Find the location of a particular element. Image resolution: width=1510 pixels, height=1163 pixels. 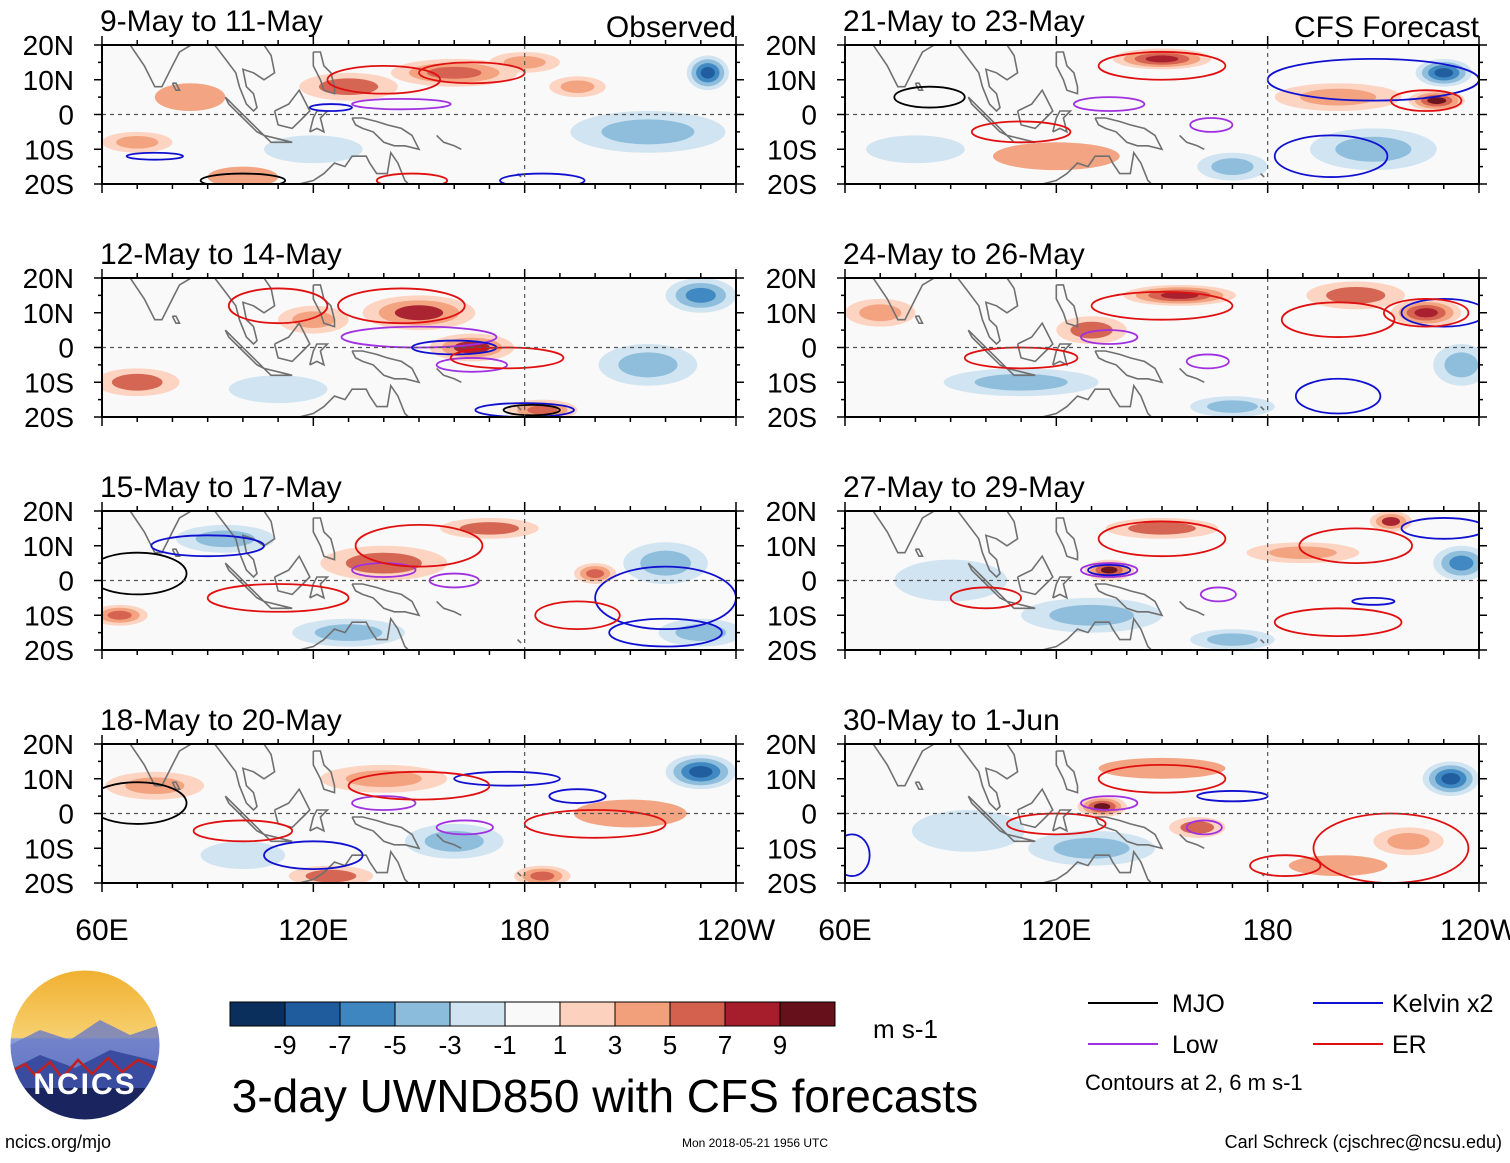

main-title: 3-day UWND850 with CFS forecasts is located at coordinates (605, 1096).